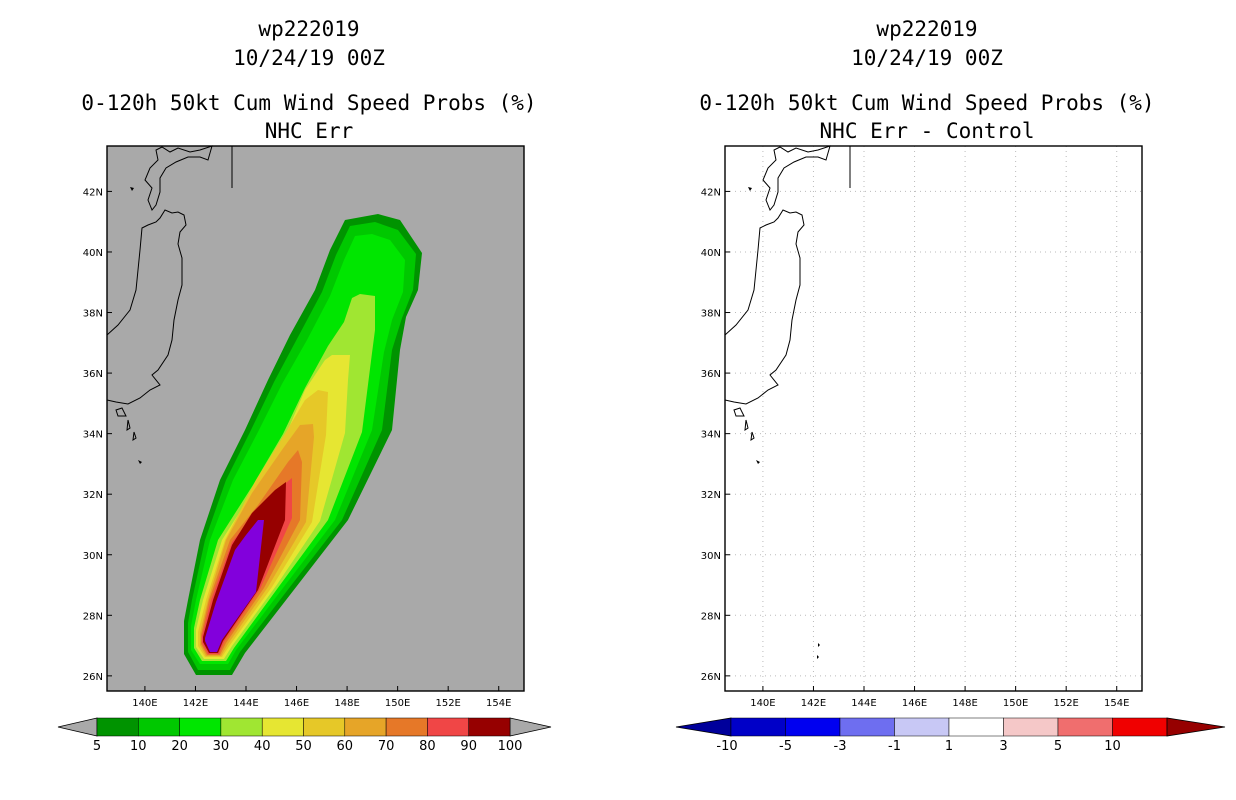 This screenshot has height=800, width=1236. Describe the element at coordinates (386, 746) in the screenshot. I see `colorbar-label: 70` at that location.